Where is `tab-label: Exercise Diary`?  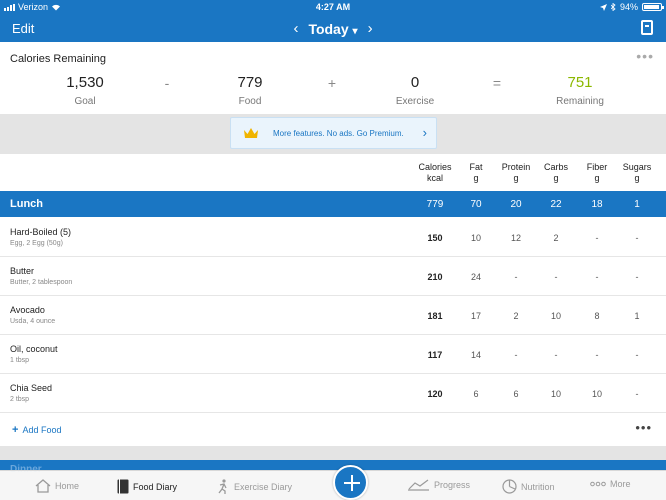 tab-label: Exercise Diary is located at coordinates (263, 486).